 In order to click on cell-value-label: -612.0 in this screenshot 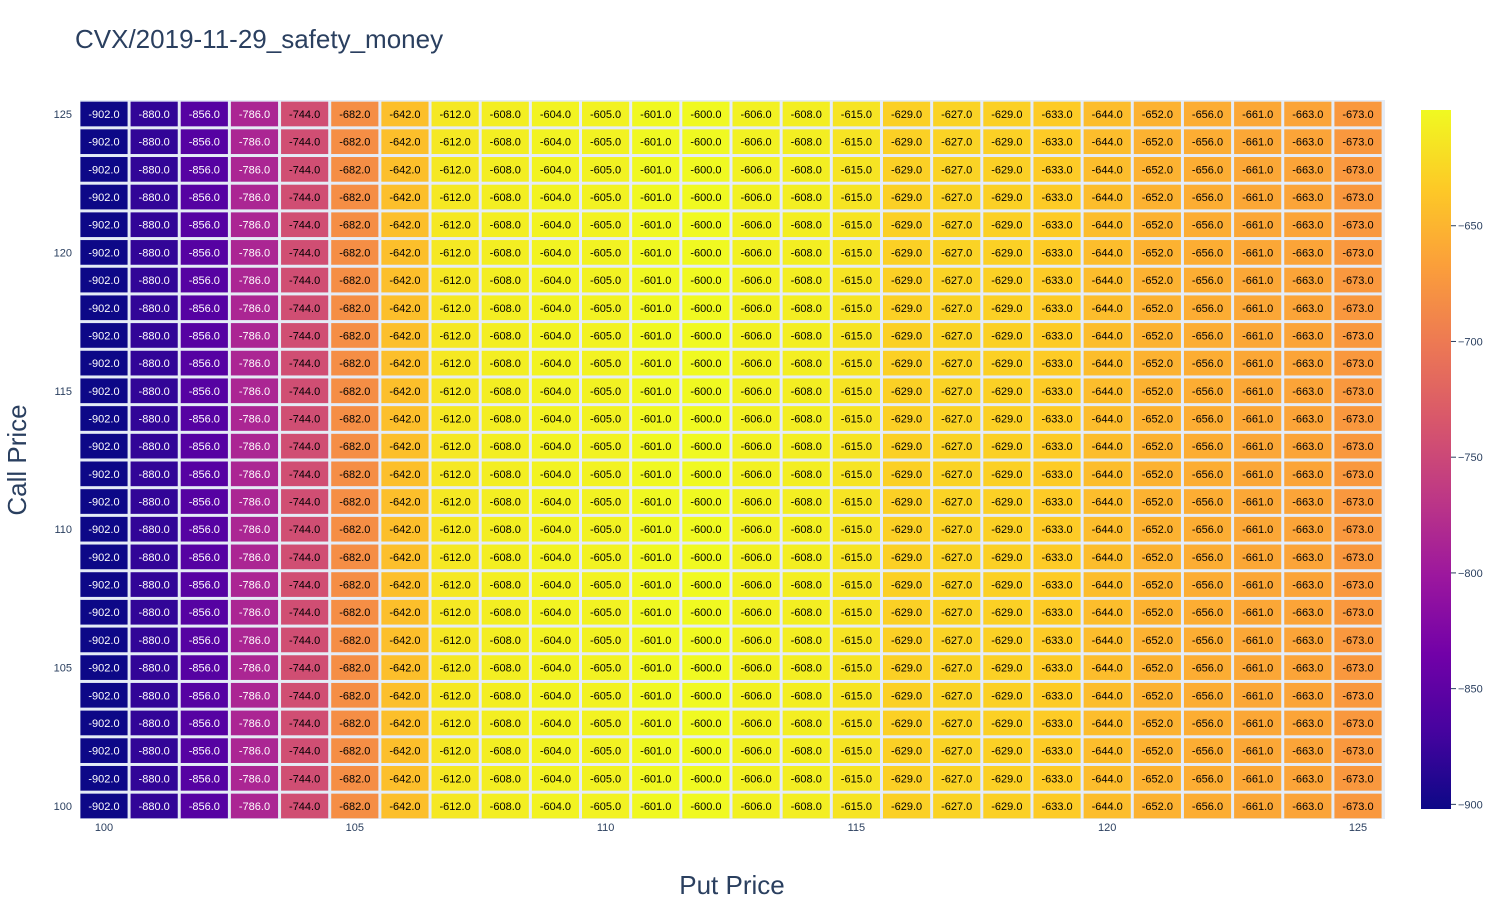, I will do `click(455, 336)`.